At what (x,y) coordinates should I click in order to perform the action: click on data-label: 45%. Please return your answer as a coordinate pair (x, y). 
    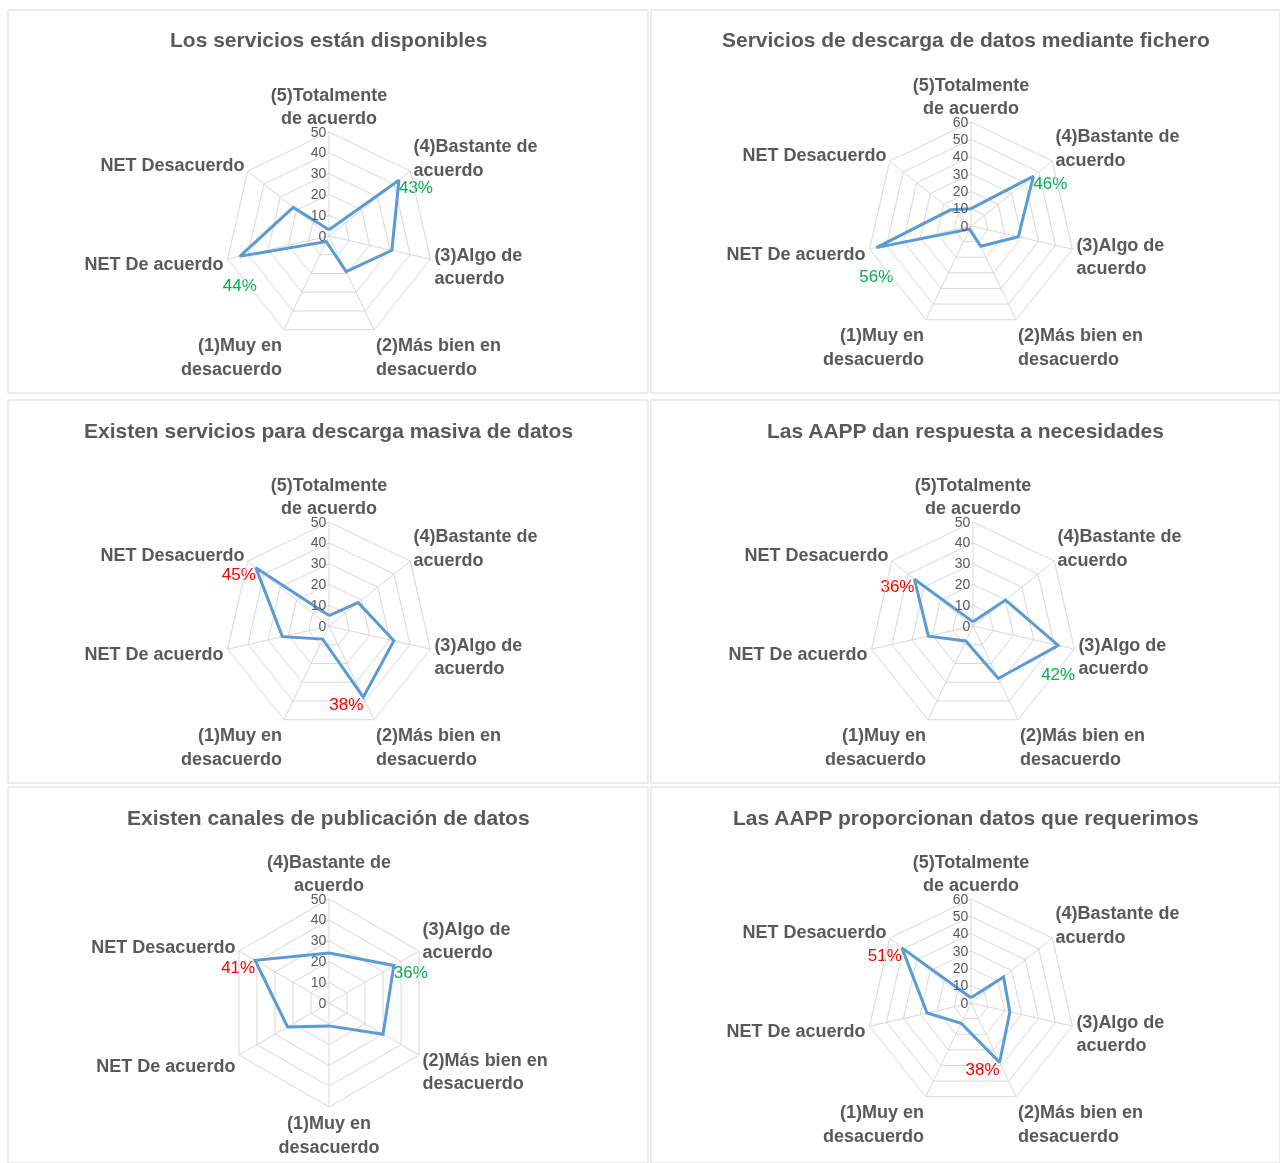
    Looking at the image, I should click on (238, 575).